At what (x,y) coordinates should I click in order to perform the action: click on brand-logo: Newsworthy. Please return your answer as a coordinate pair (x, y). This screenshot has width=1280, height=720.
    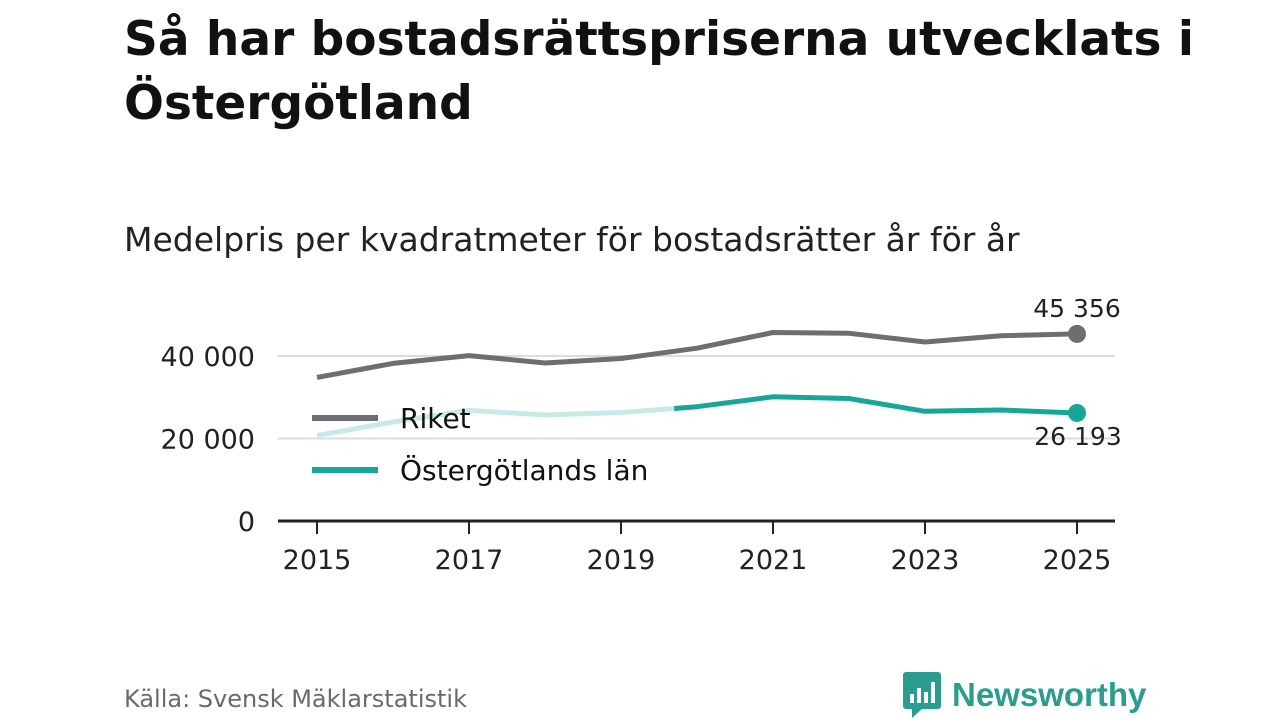
    Looking at the image, I should click on (1024, 695).